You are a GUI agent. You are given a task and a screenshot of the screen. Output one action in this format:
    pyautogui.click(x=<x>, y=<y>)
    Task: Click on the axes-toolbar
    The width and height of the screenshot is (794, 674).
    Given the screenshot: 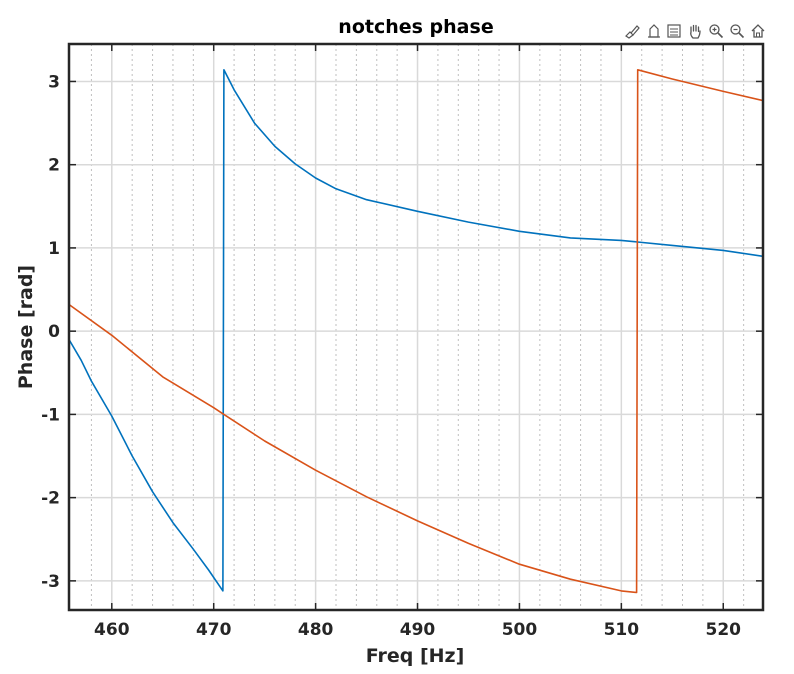 What is the action you would take?
    pyautogui.click(x=695, y=31)
    